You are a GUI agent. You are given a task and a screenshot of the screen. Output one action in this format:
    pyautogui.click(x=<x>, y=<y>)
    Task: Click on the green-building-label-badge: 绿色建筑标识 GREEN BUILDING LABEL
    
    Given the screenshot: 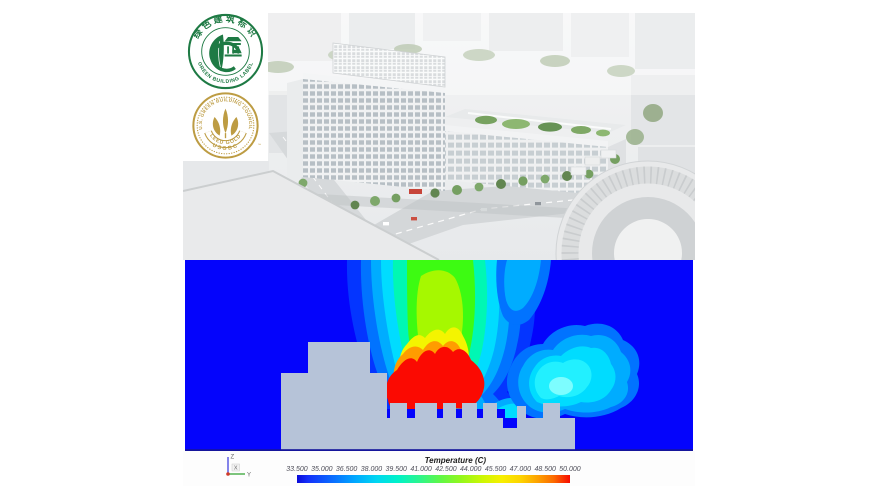 What is the action you would take?
    pyautogui.click(x=225, y=51)
    